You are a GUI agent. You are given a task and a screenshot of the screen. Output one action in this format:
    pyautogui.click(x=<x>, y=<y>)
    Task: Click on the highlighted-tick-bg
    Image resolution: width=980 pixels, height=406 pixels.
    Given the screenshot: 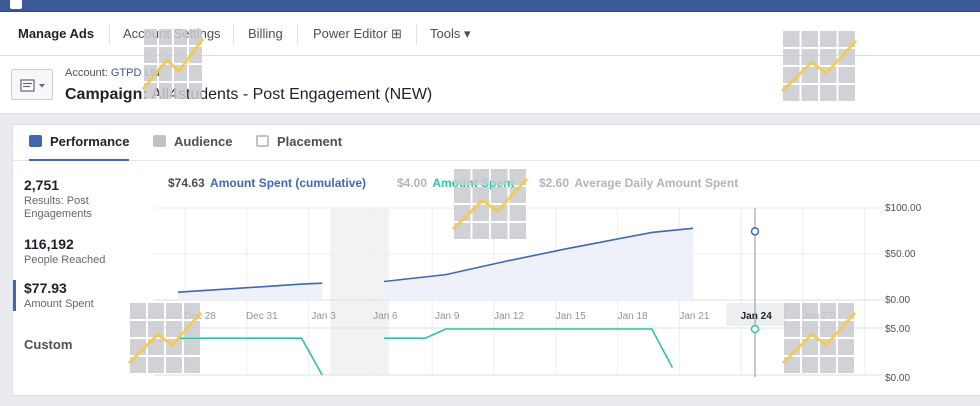 What is the action you would take?
    pyautogui.click(x=756, y=314)
    